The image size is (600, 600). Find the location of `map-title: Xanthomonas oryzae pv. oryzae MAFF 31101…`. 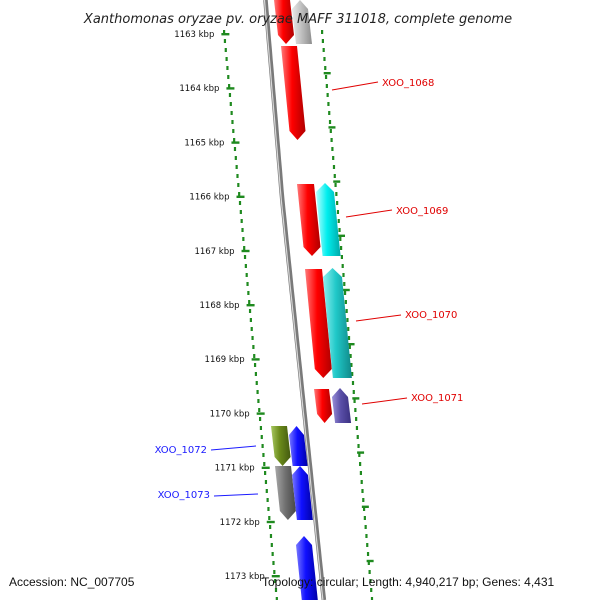

map-title: Xanthomonas oryzae pv. oryzae MAFF 31101… is located at coordinates (297, 19).